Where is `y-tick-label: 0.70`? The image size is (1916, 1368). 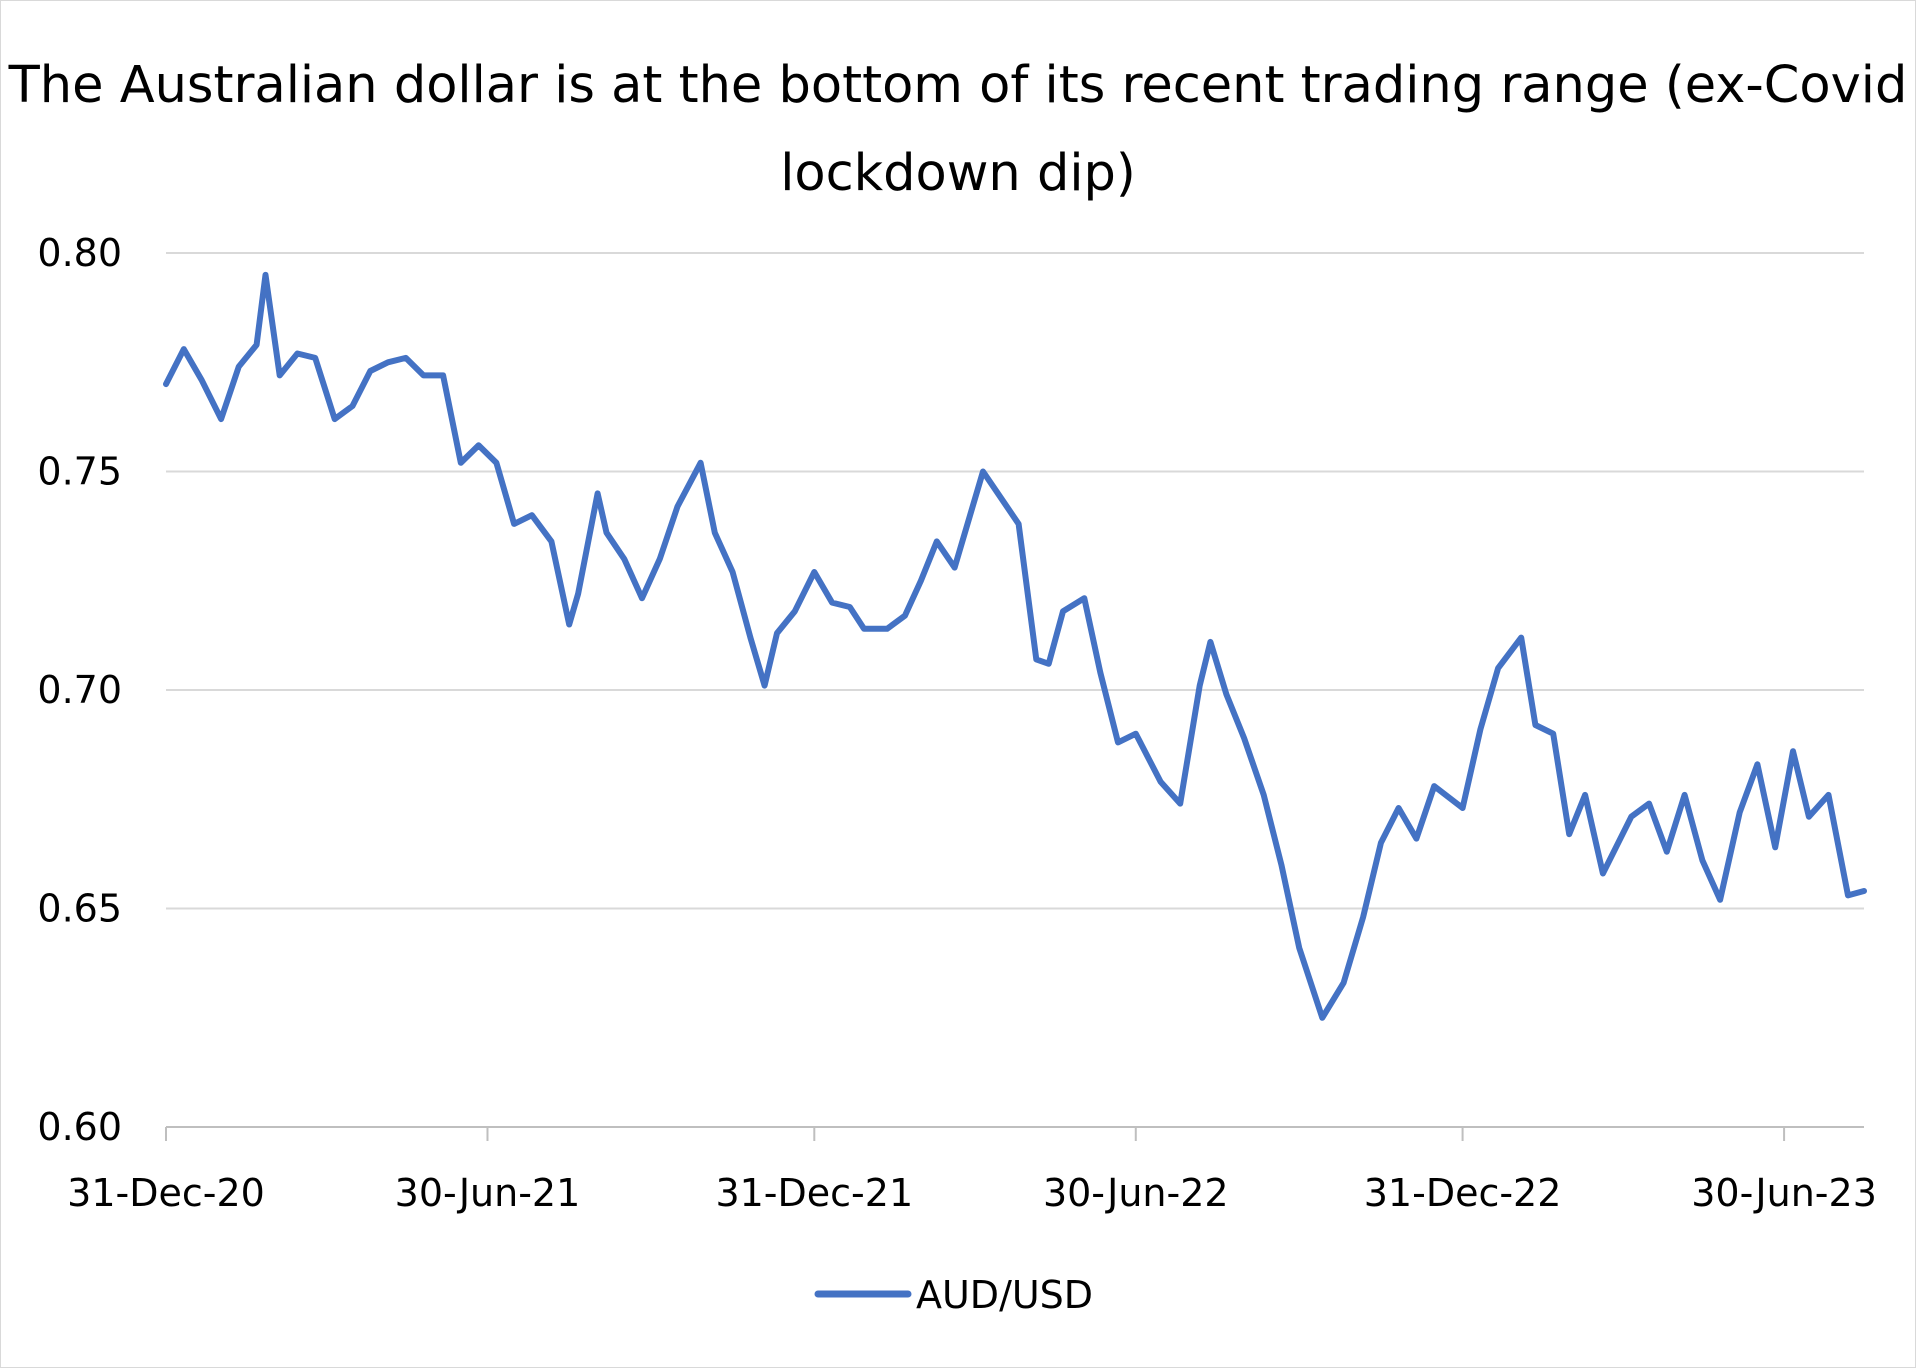
y-tick-label: 0.70 is located at coordinates (79, 690).